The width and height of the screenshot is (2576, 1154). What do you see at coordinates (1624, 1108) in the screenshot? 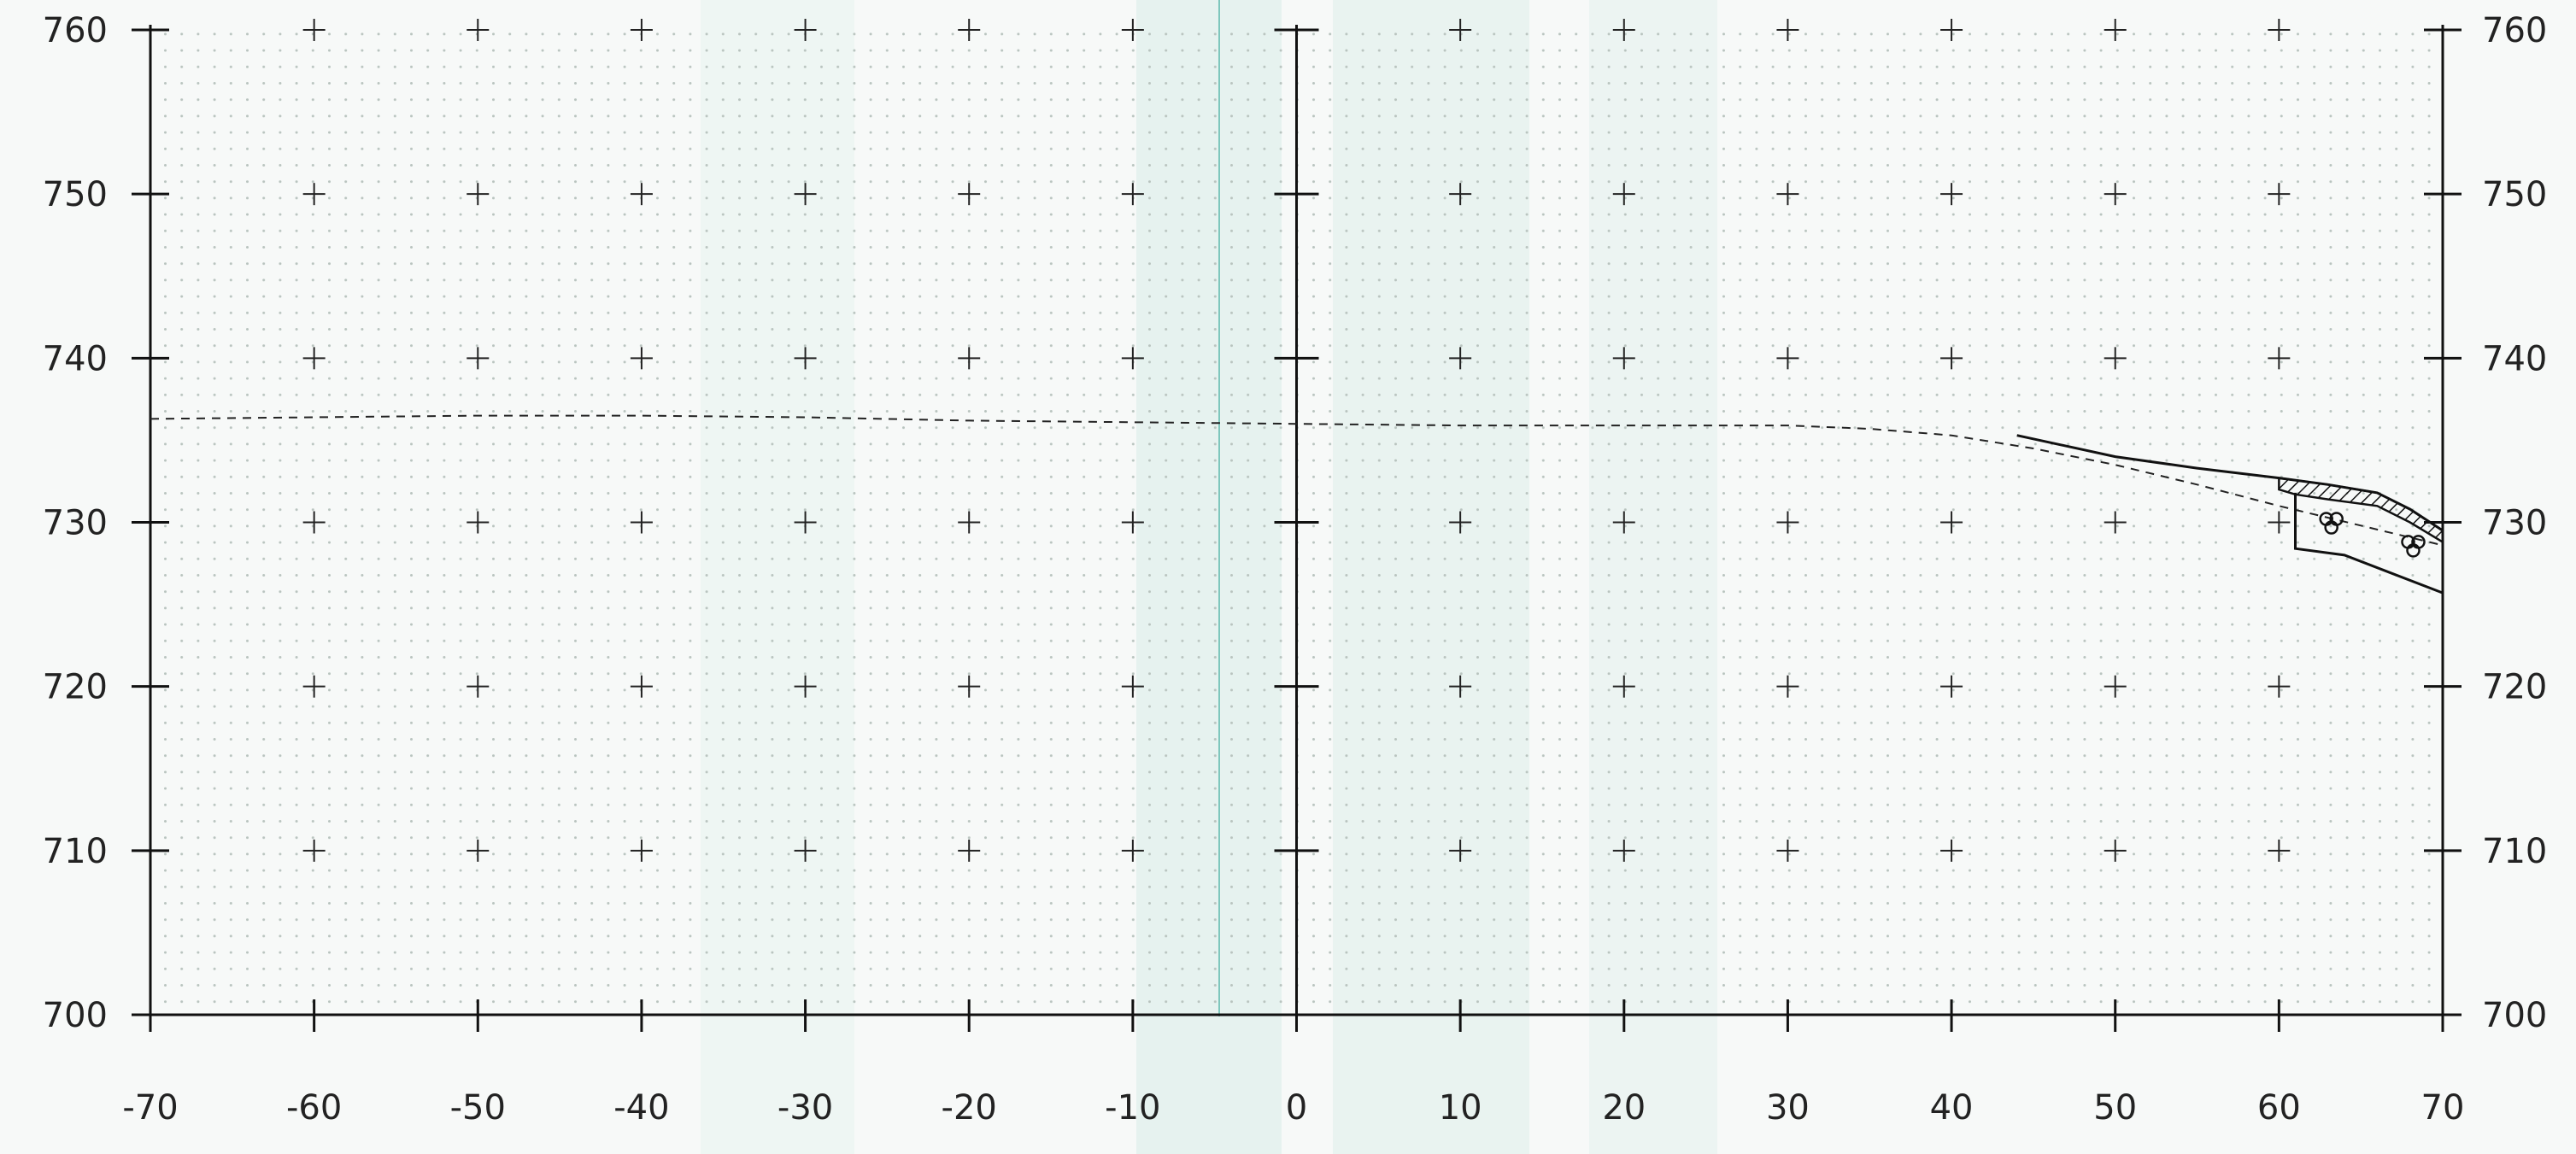
I see `x-tick-label: 20` at bounding box center [1624, 1108].